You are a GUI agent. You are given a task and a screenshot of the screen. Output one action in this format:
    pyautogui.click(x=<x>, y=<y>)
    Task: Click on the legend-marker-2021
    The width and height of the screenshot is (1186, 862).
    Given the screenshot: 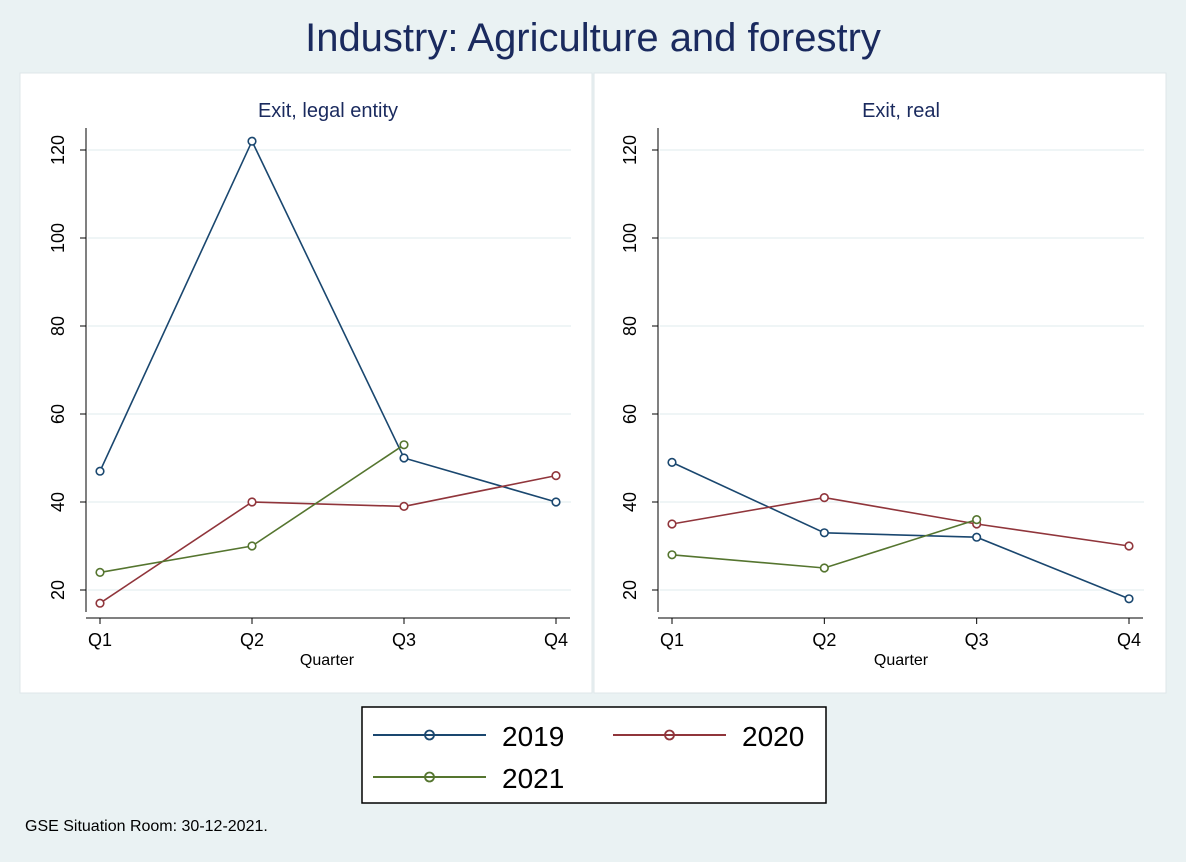 What is the action you would take?
    pyautogui.click(x=429, y=777)
    